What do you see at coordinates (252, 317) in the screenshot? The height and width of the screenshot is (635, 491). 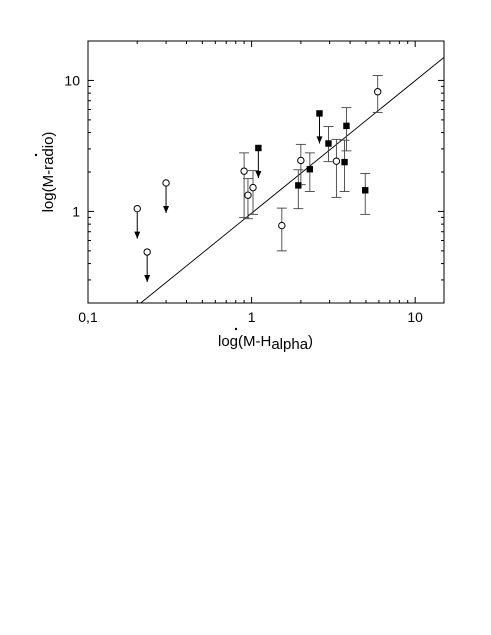 I see `x-tick-label: 1` at bounding box center [252, 317].